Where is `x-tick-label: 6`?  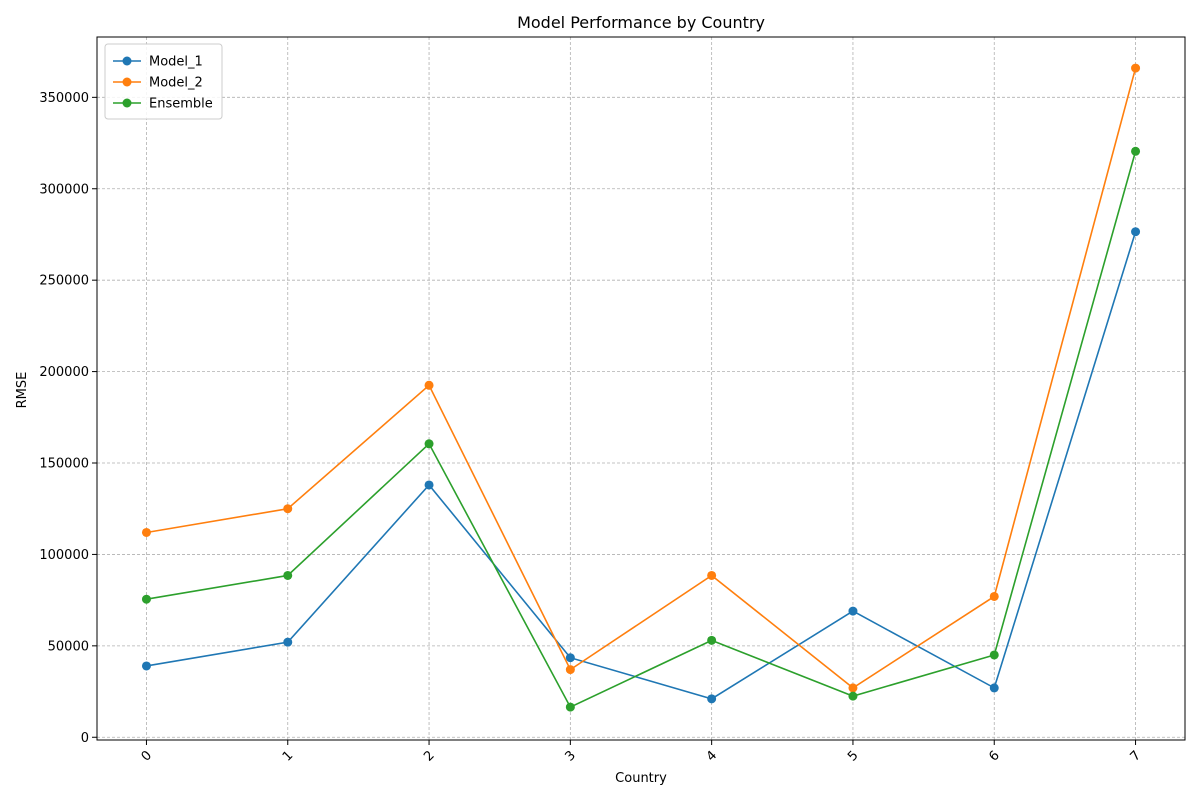 x-tick-label: 6 is located at coordinates (994, 756).